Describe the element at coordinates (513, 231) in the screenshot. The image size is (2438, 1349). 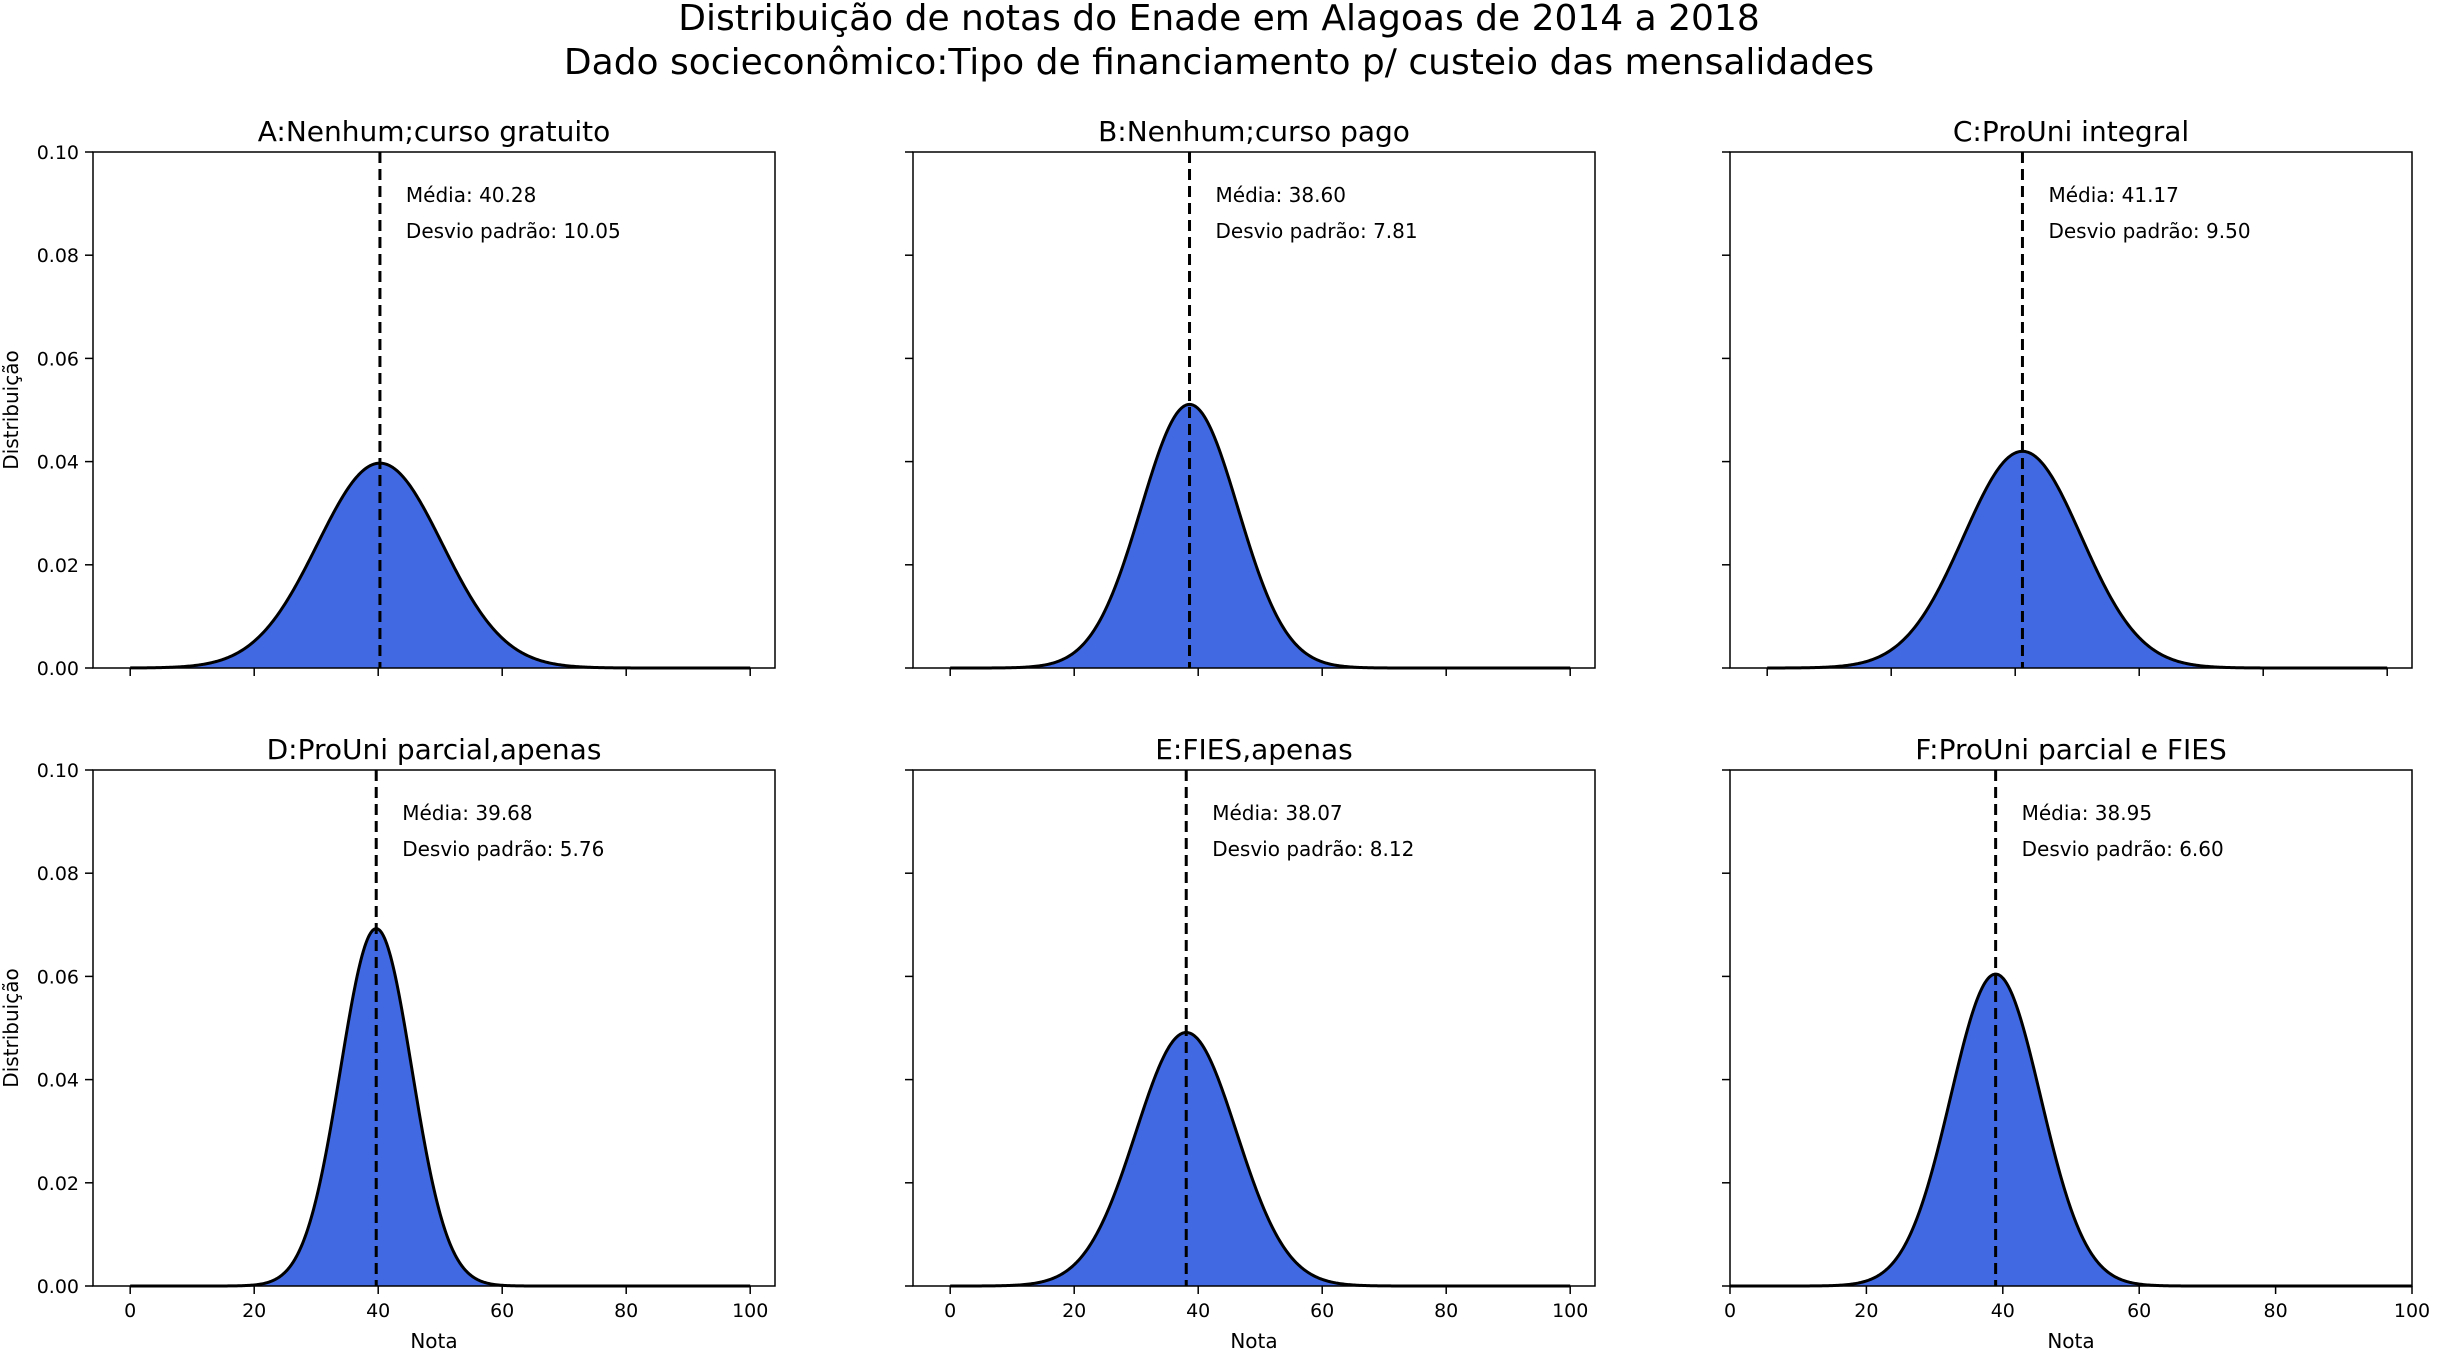
I see `std-annotation: Desvio padrão: 10.05` at that location.